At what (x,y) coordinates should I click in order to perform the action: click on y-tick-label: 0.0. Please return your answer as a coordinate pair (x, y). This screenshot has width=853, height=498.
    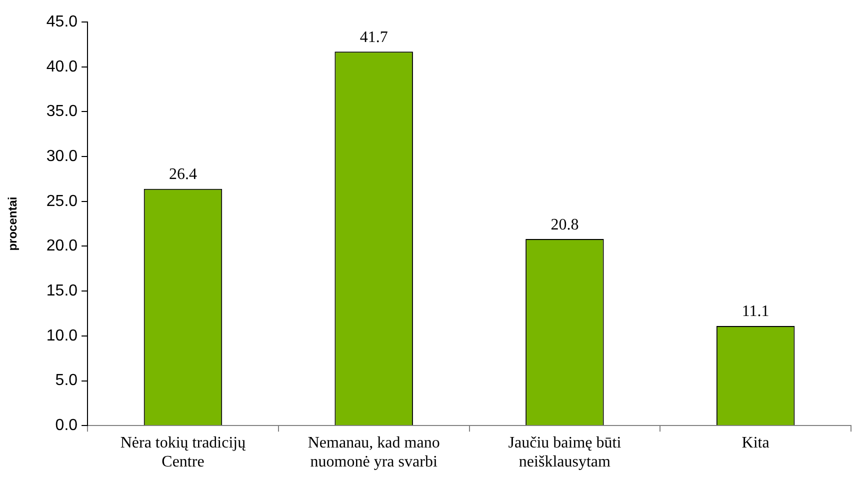
    Looking at the image, I should click on (66, 425).